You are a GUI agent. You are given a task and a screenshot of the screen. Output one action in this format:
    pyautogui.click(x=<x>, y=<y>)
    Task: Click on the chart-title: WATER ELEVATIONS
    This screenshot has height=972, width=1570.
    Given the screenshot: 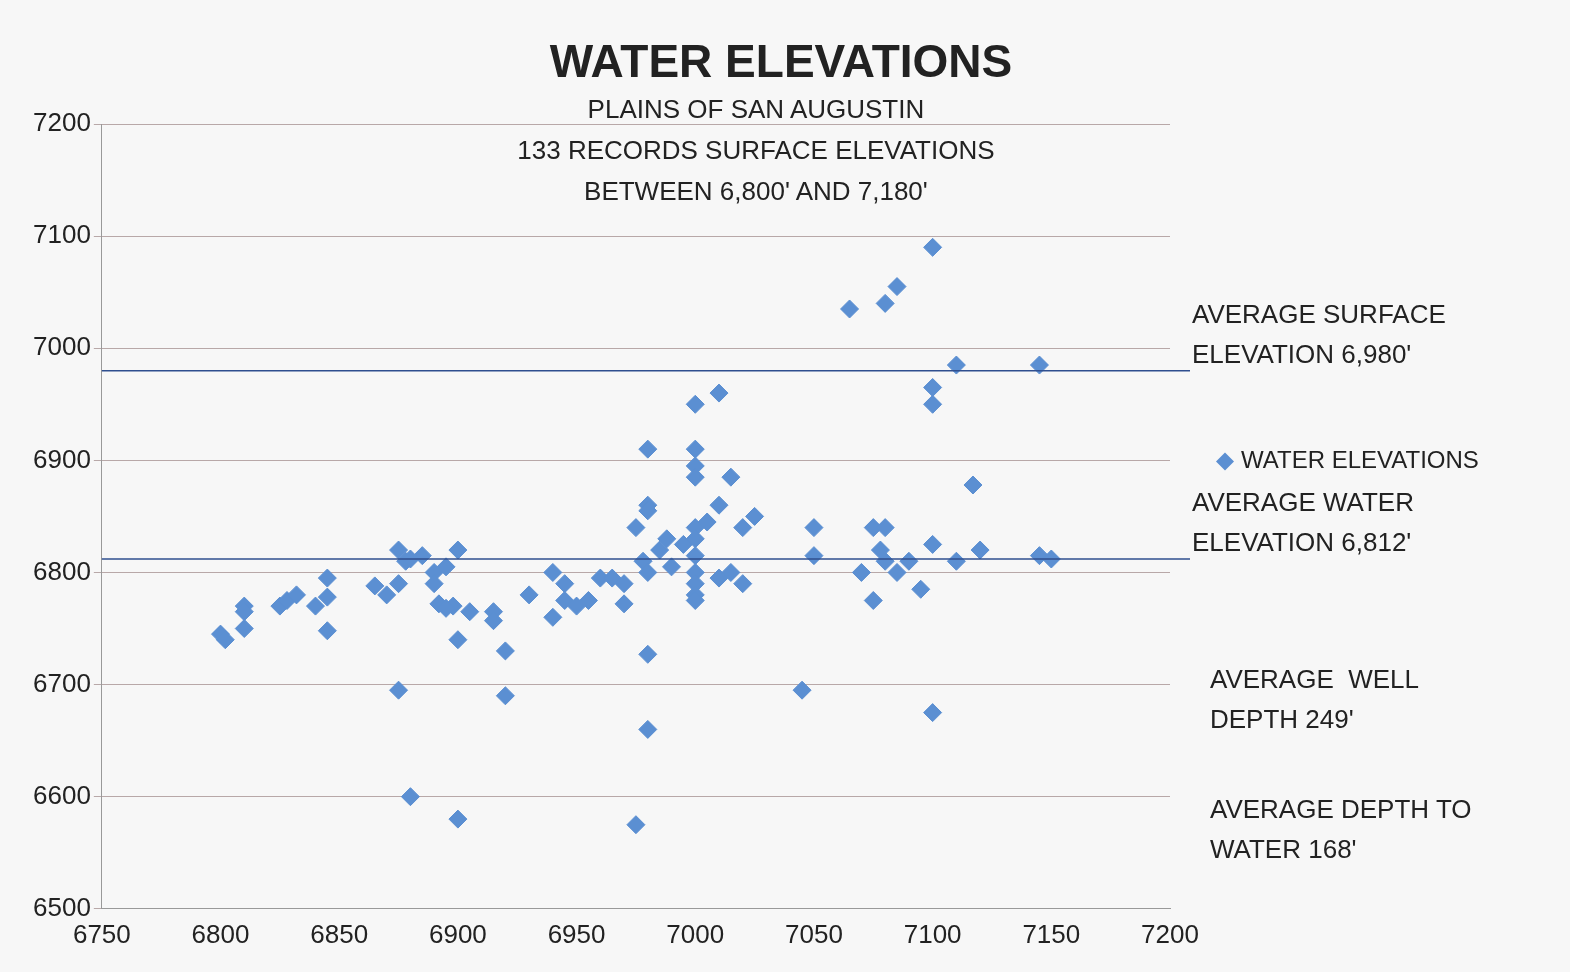 What is the action you would take?
    pyautogui.click(x=781, y=60)
    